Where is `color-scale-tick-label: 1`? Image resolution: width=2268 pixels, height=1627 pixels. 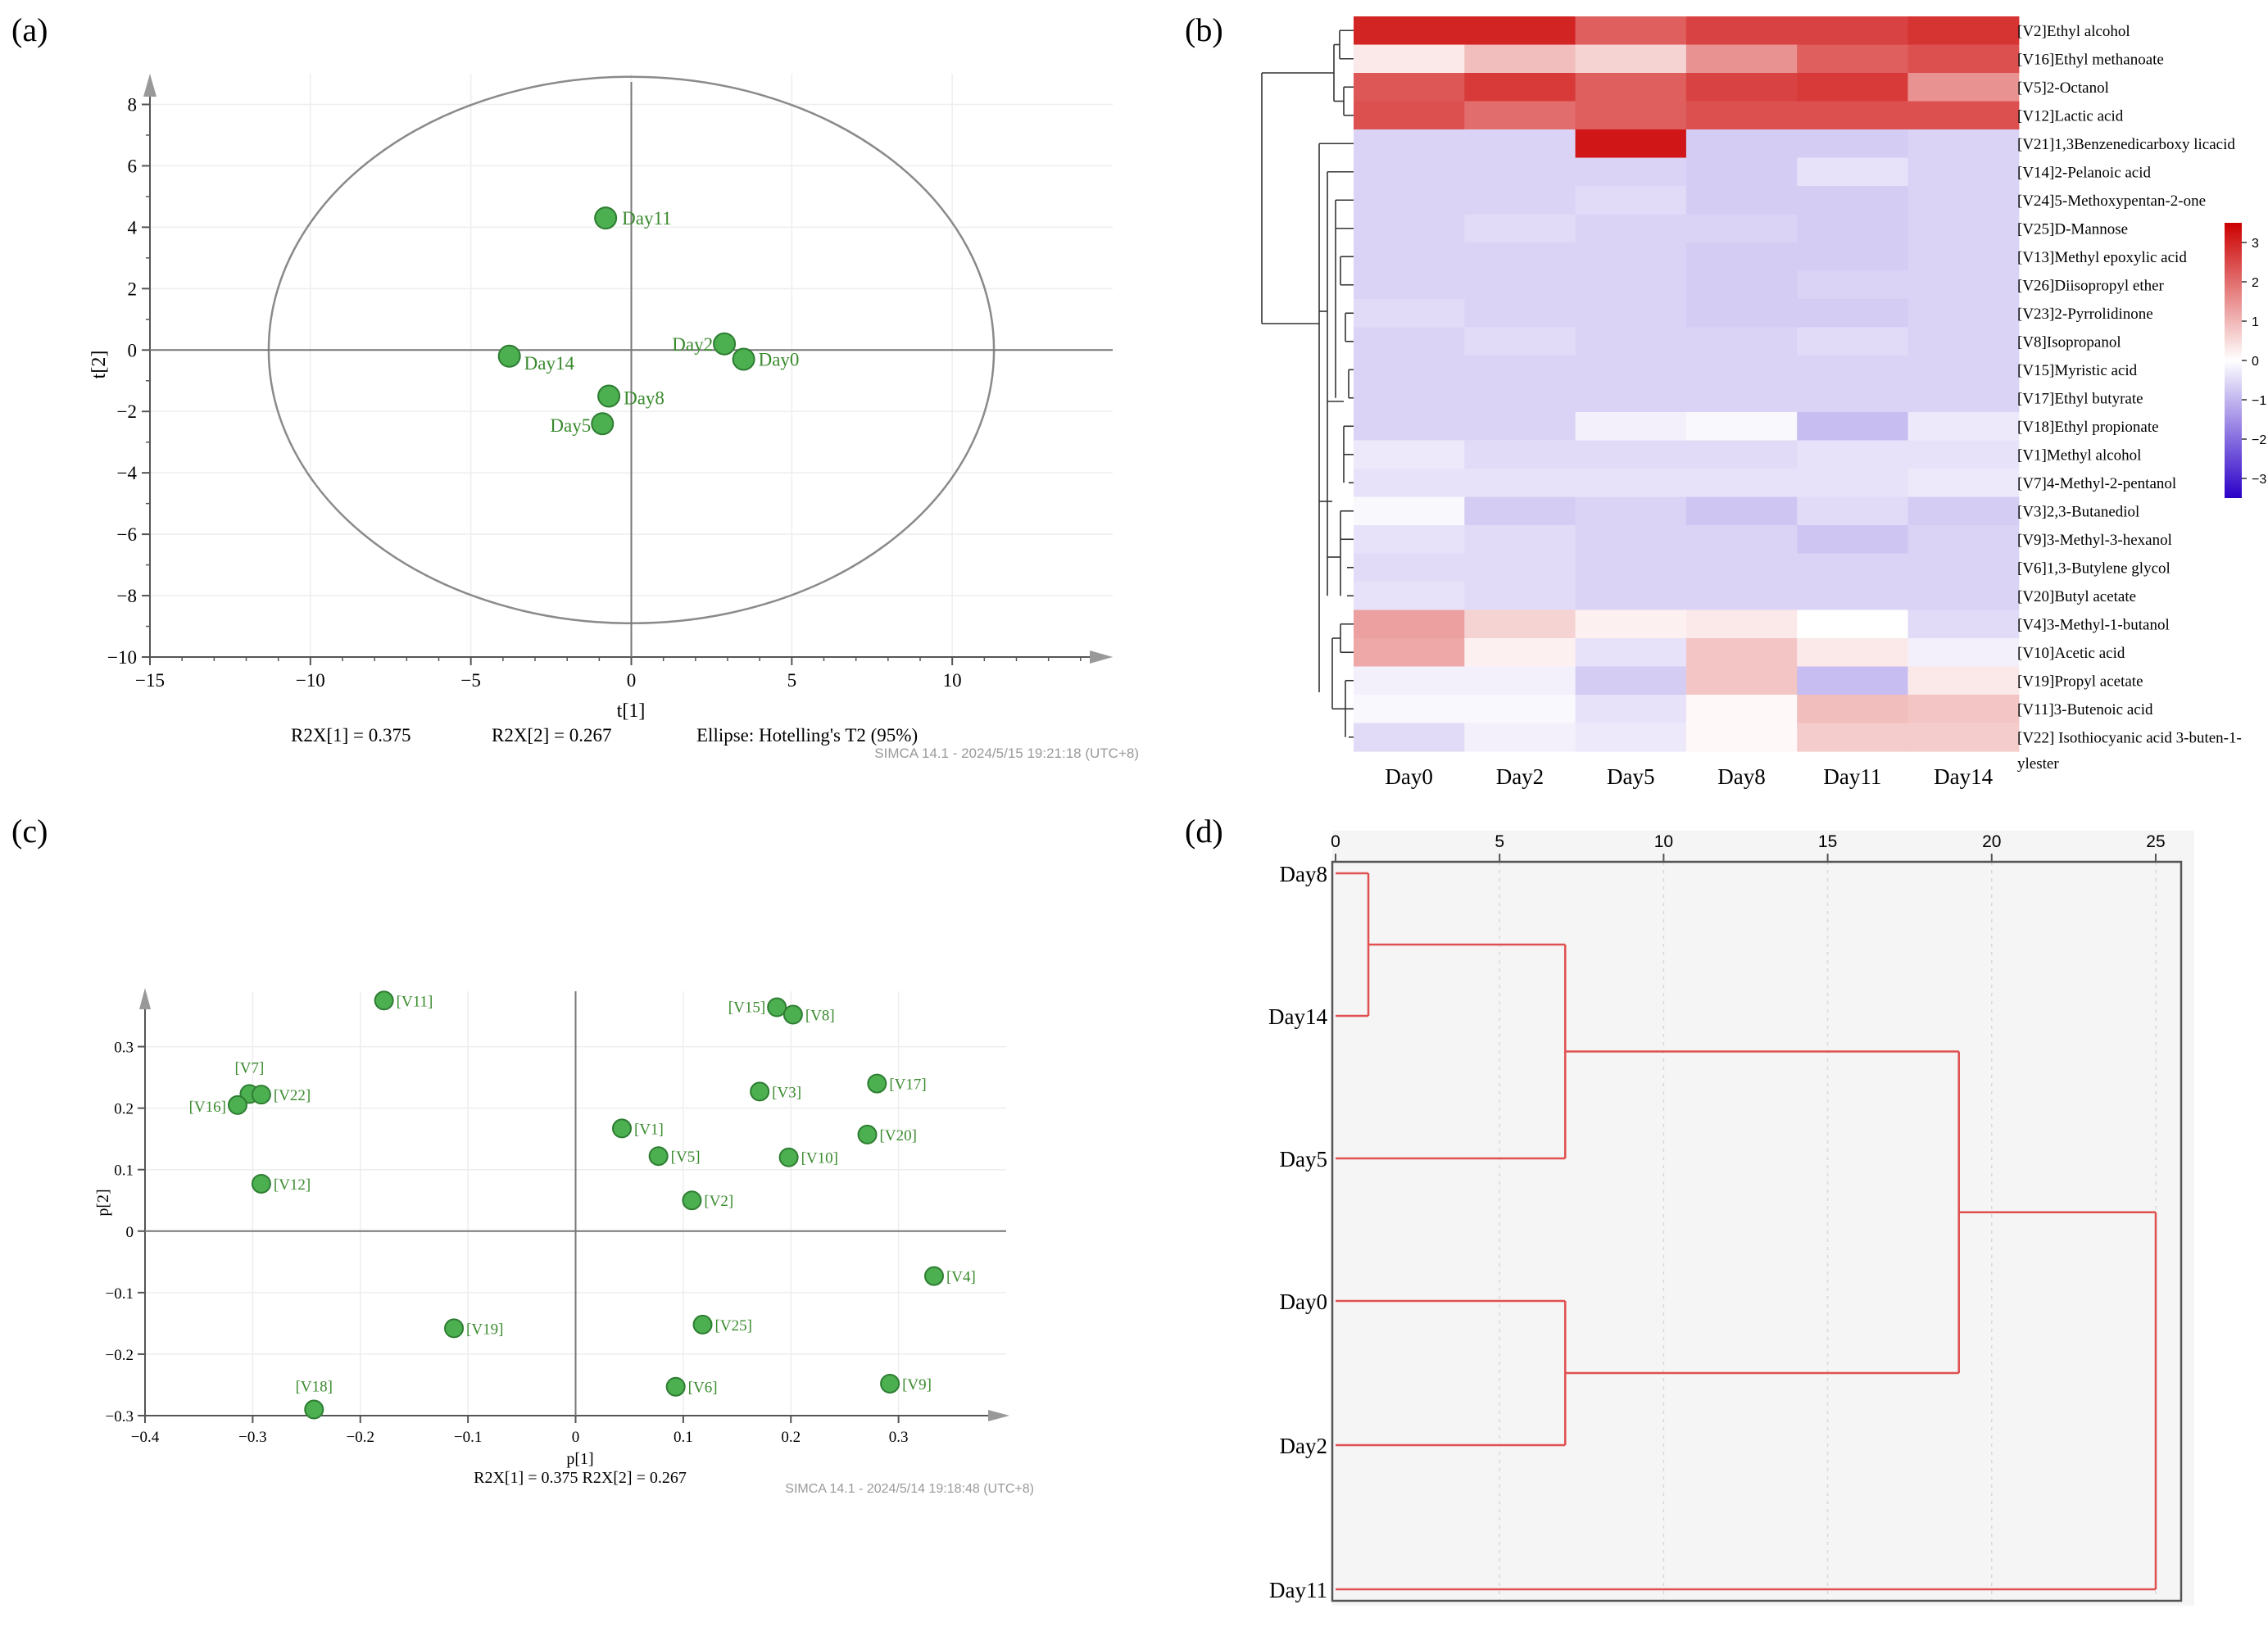 color-scale-tick-label: 1 is located at coordinates (2255, 322).